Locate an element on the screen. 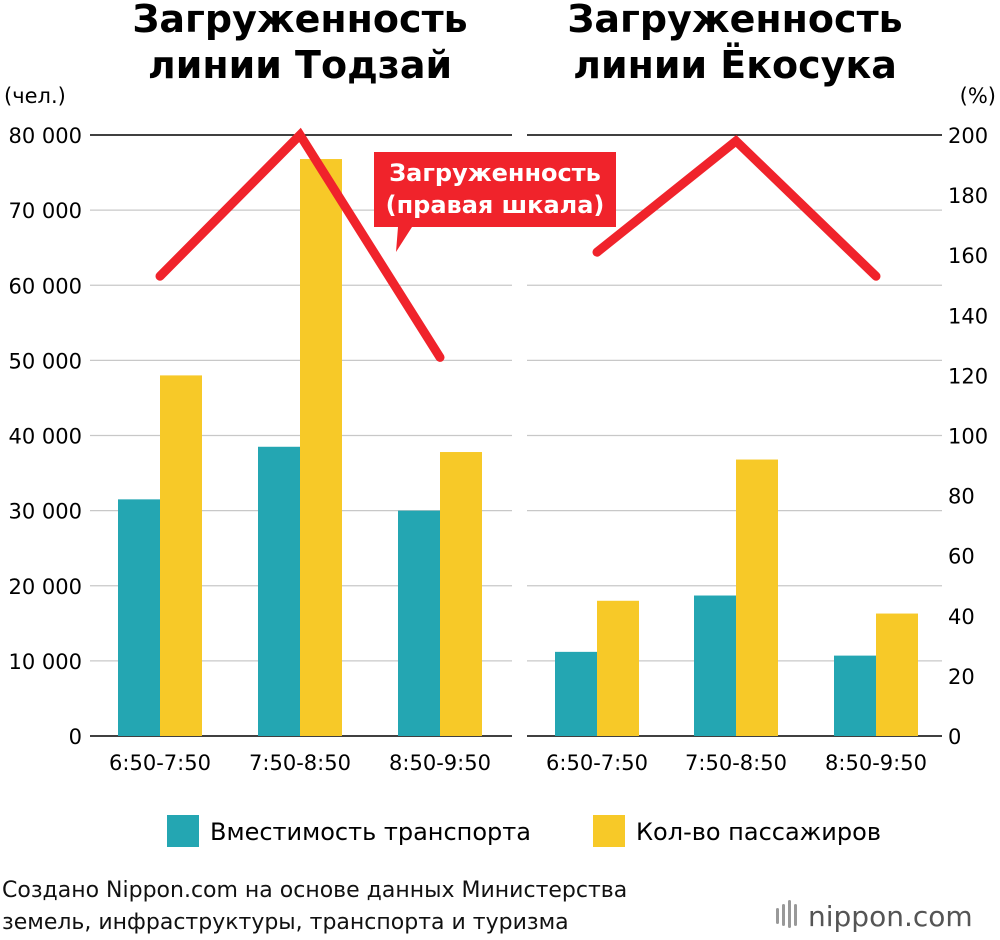 The height and width of the screenshot is (940, 1000). left-tick-label: 70 000 is located at coordinates (45, 211).